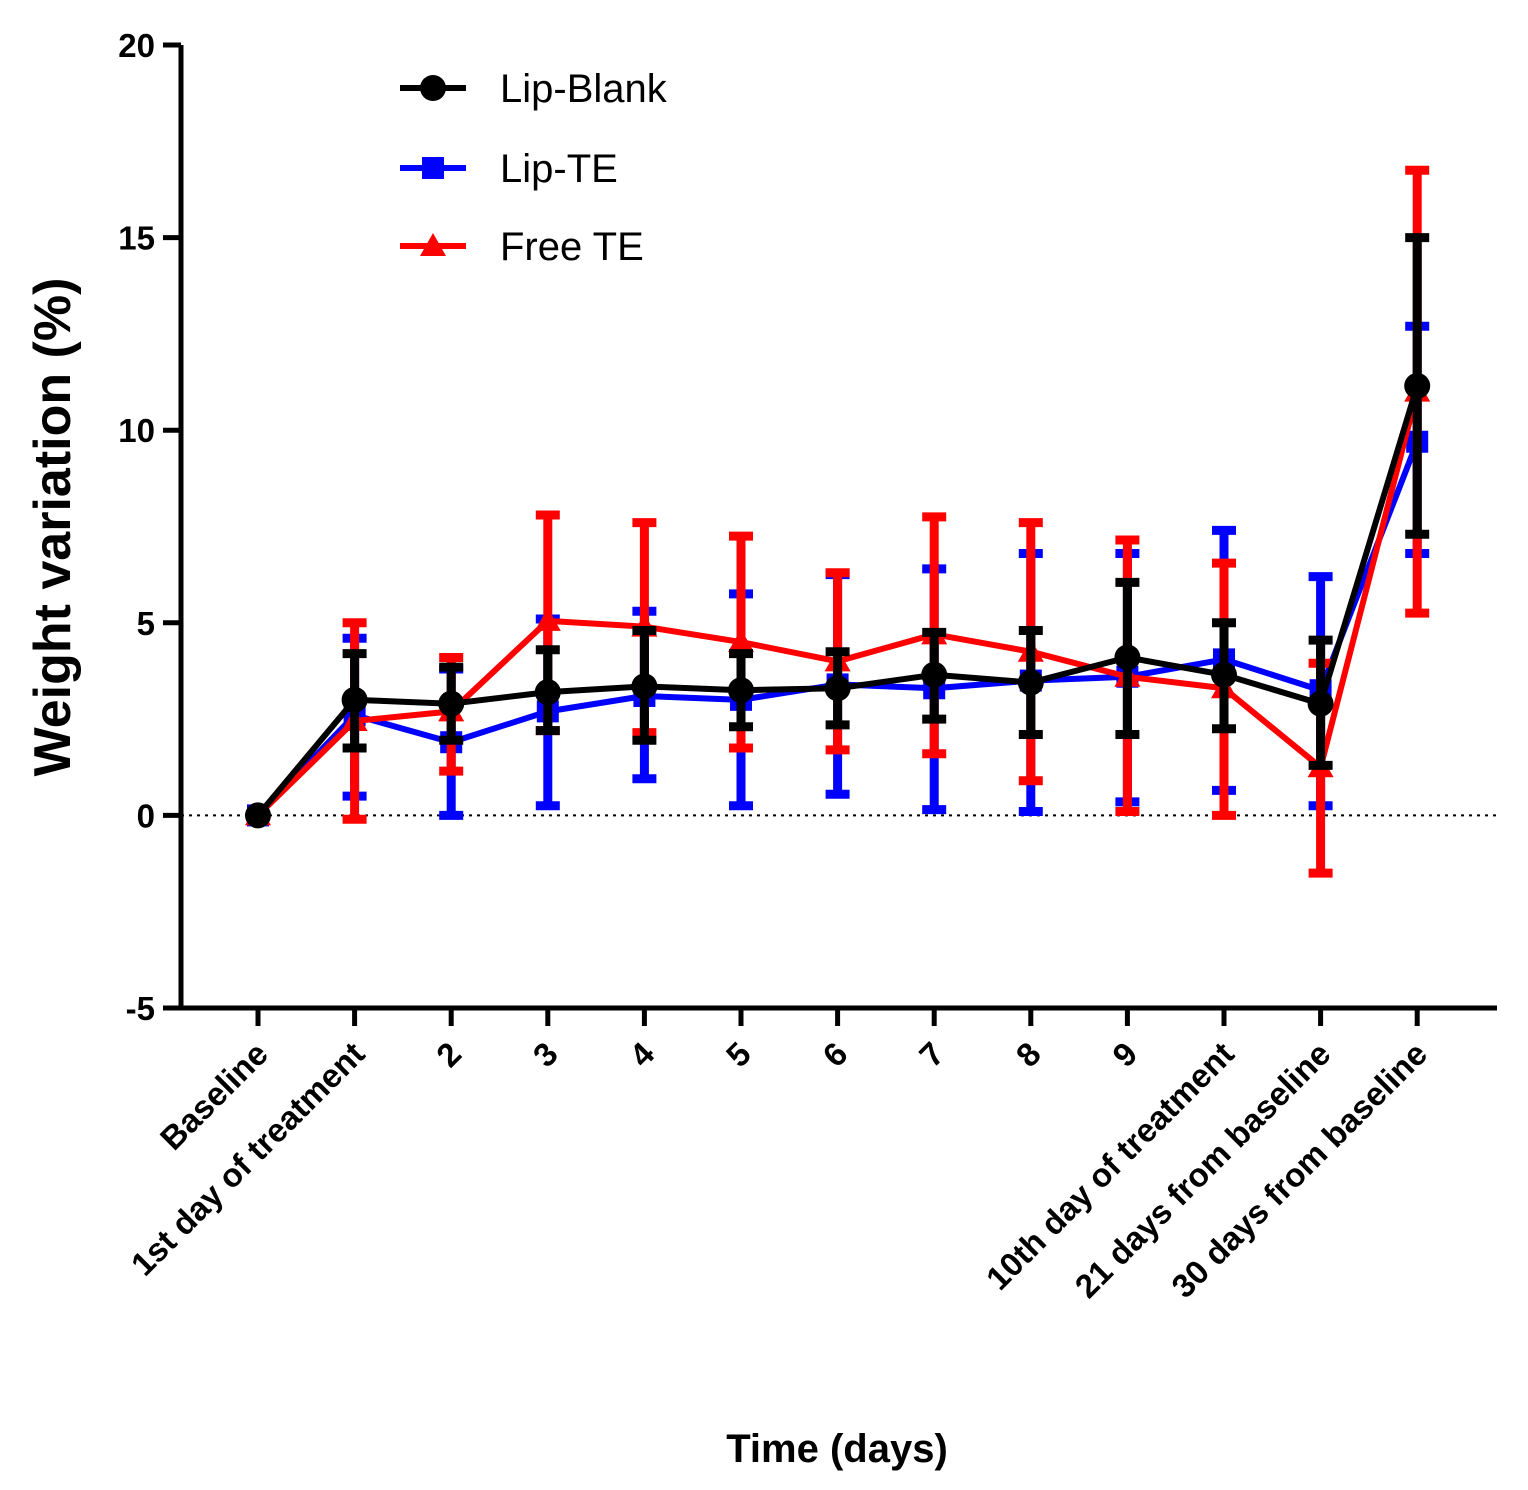 The image size is (1528, 1490). Describe the element at coordinates (559, 169) in the screenshot. I see `legend-label: Lip-TE` at that location.